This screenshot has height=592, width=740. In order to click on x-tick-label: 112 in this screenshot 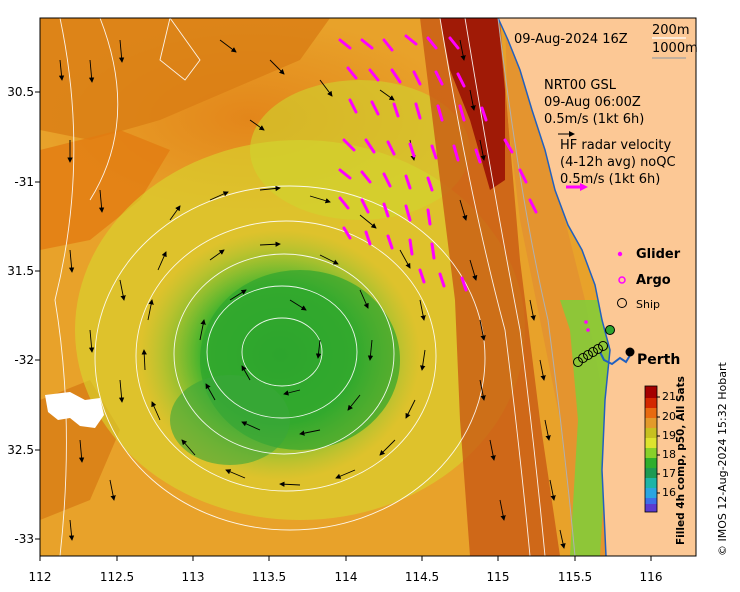, I will do `click(40, 577)`.